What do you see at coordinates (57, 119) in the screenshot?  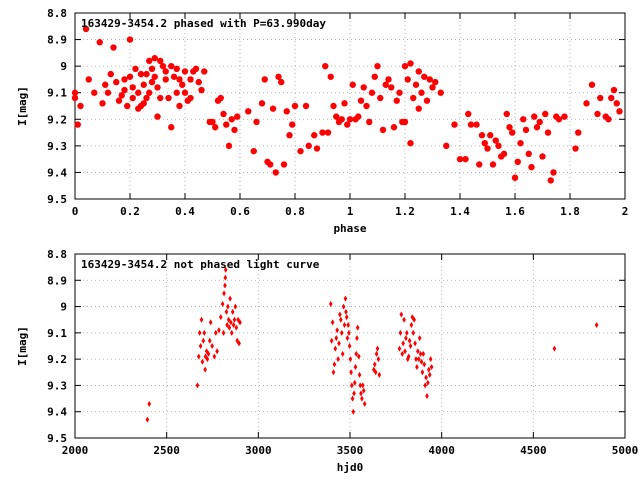 I see `y-tick-label: 9.2` at bounding box center [57, 119].